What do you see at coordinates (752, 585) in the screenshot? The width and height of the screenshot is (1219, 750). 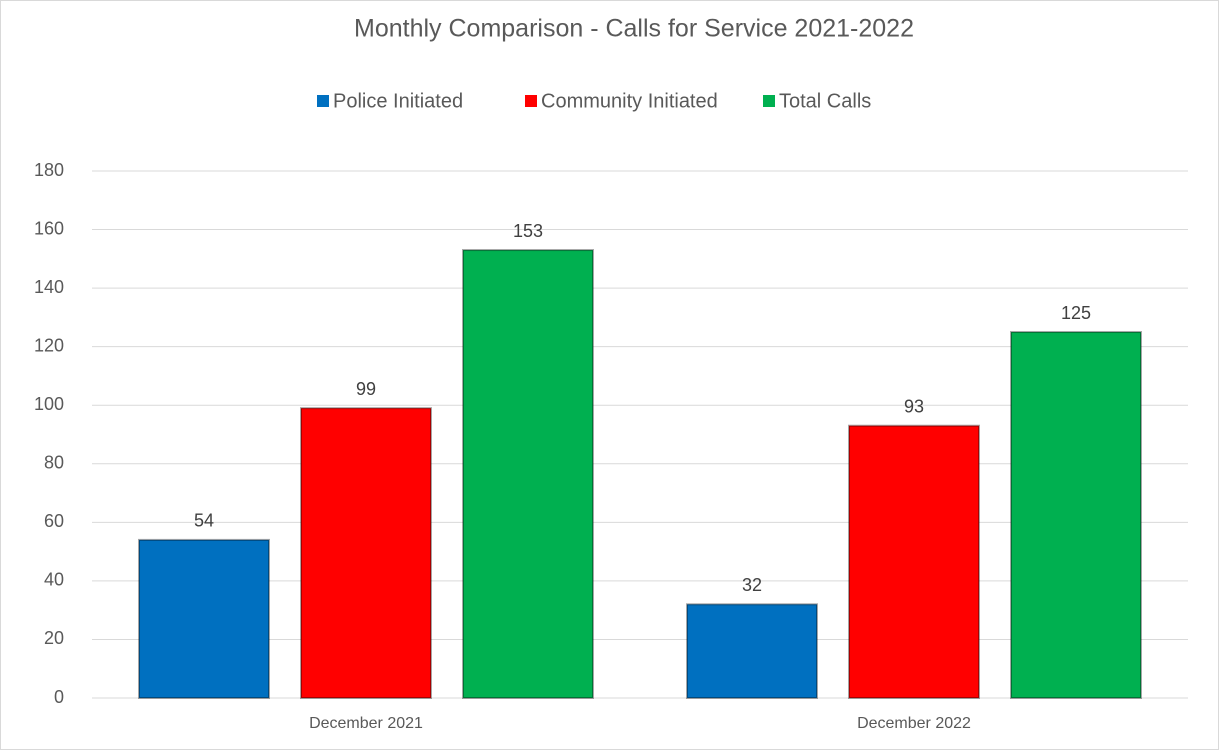 I see `data-label: 32` at bounding box center [752, 585].